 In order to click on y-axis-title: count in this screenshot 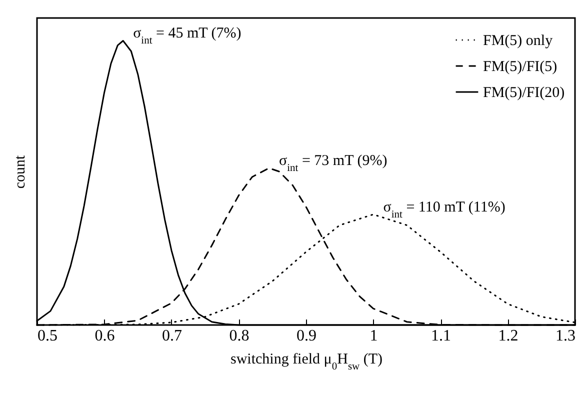, I will do `click(20, 171)`.